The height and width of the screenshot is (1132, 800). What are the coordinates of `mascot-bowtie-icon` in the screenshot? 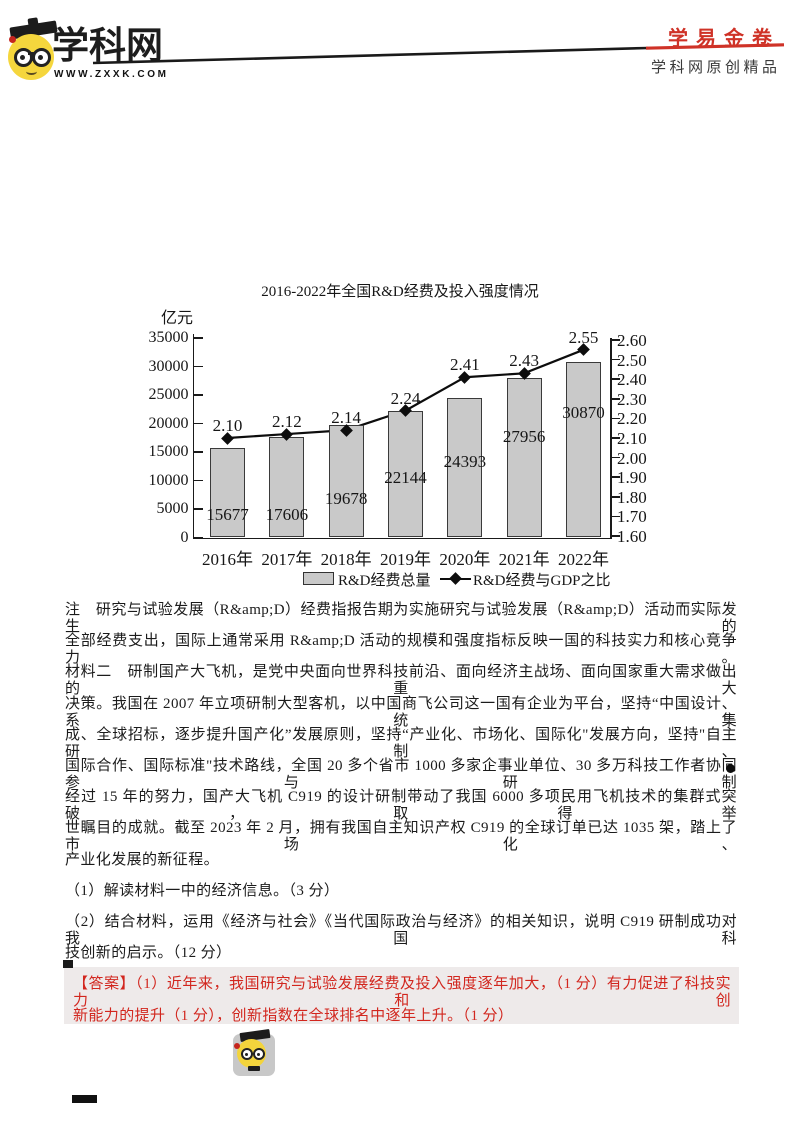 It's located at (254, 1068).